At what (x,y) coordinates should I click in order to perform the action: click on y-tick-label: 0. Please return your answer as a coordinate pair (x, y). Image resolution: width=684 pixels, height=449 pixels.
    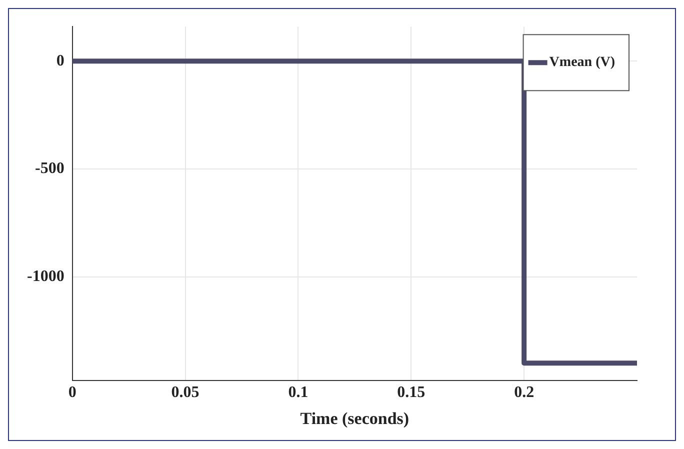
    Looking at the image, I should click on (60, 61).